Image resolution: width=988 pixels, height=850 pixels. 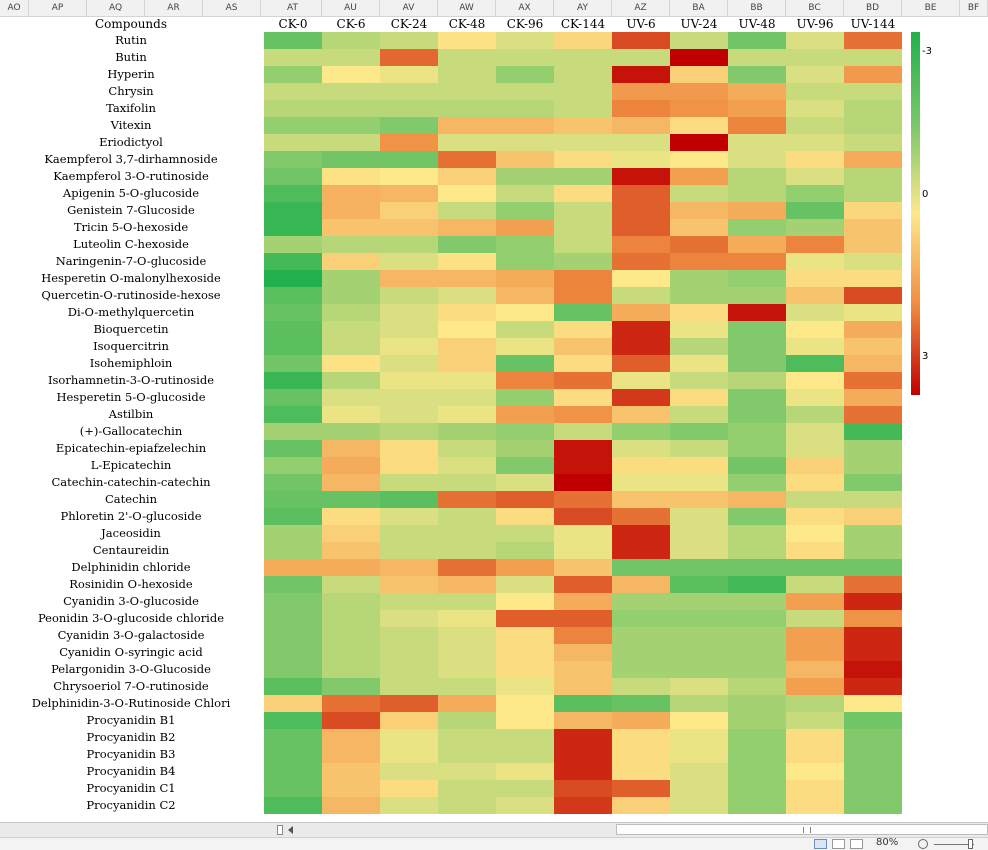 I want to click on column-letter-ar: AR, so click(x=174, y=8).